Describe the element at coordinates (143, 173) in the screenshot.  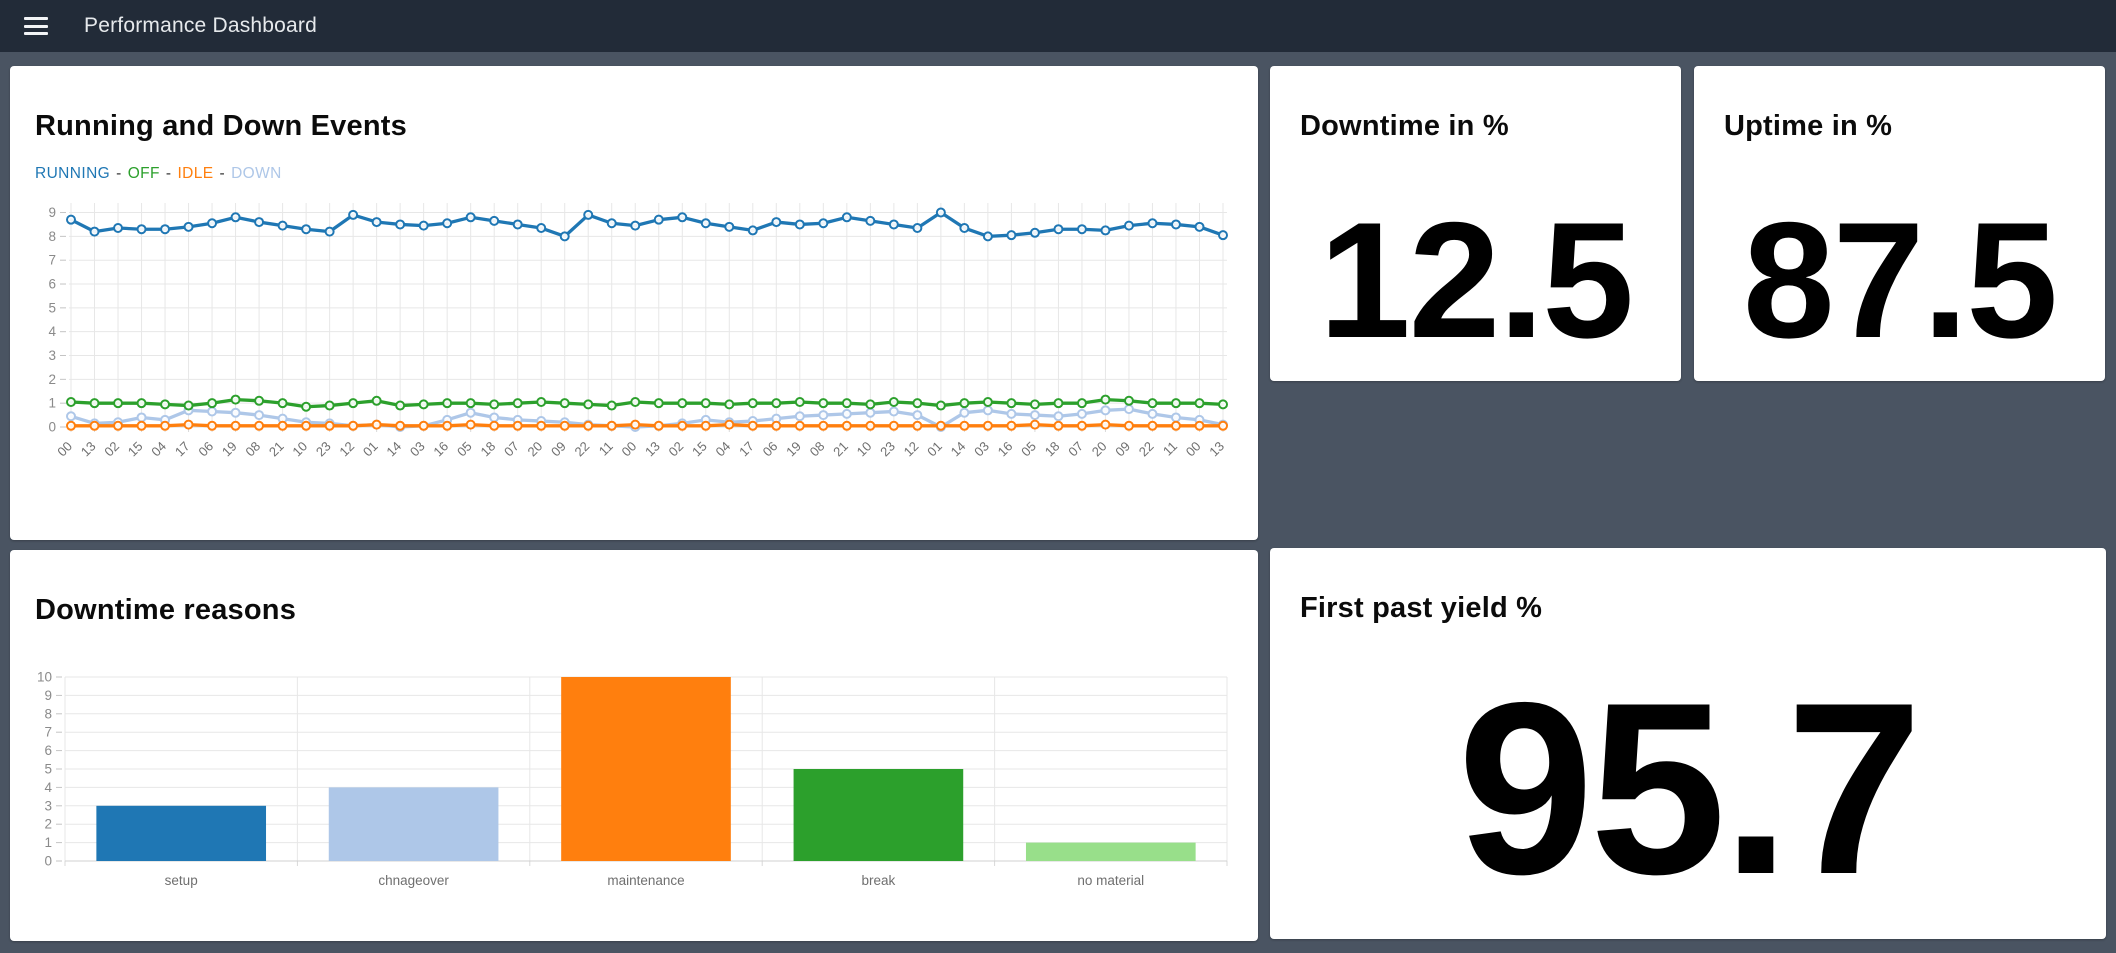
I see `legend-item-off: OFF` at that location.